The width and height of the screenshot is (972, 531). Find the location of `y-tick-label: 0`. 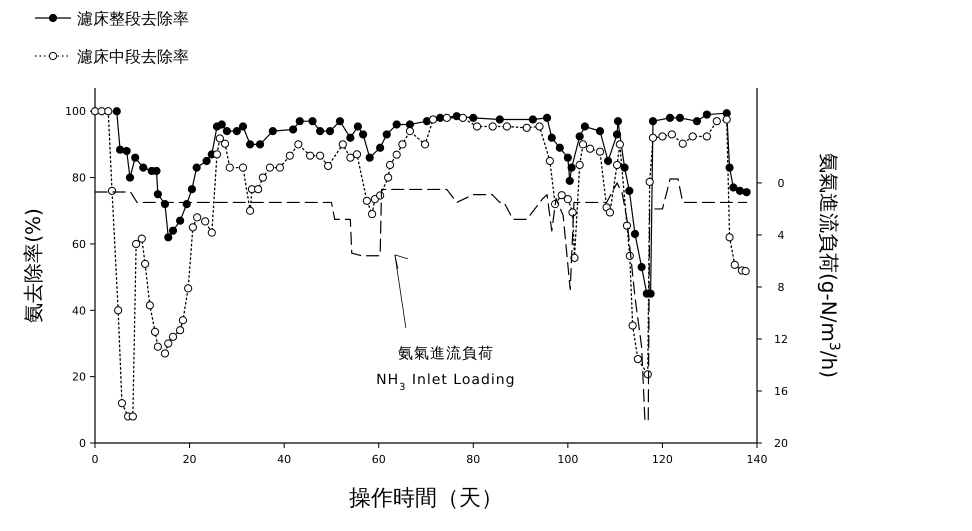

y-tick-label: 0 is located at coordinates (82, 443).